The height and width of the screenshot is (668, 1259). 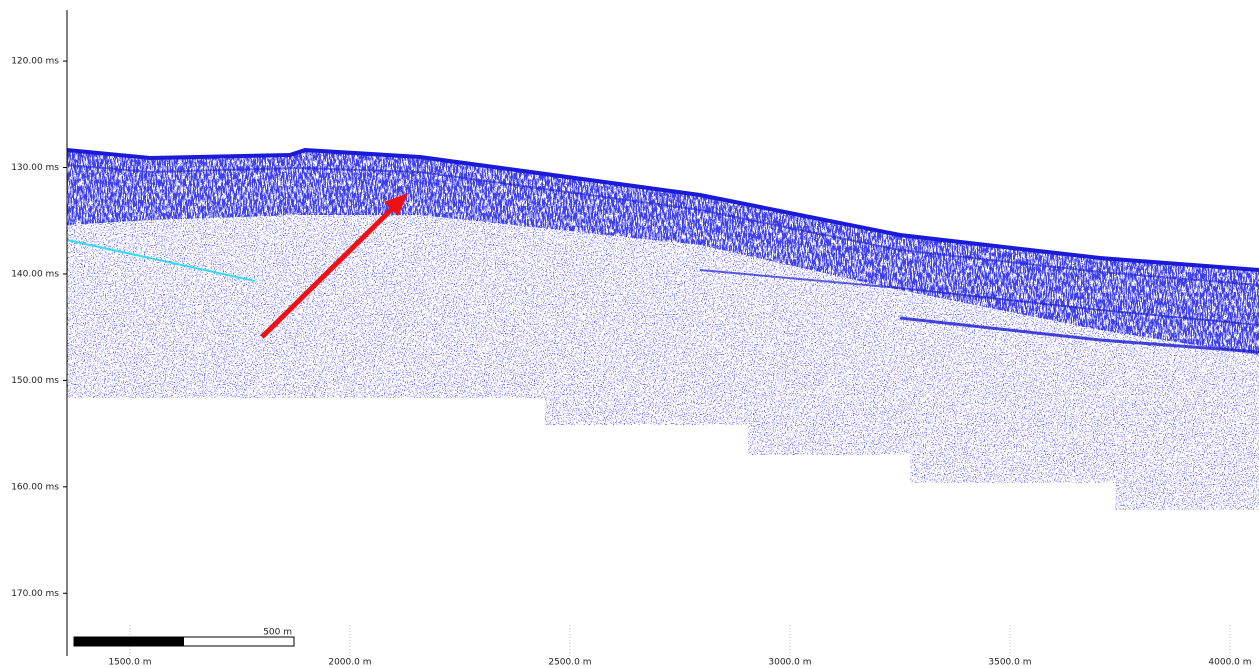 I want to click on x-tick-label: 3500.0 m, so click(x=1009, y=663).